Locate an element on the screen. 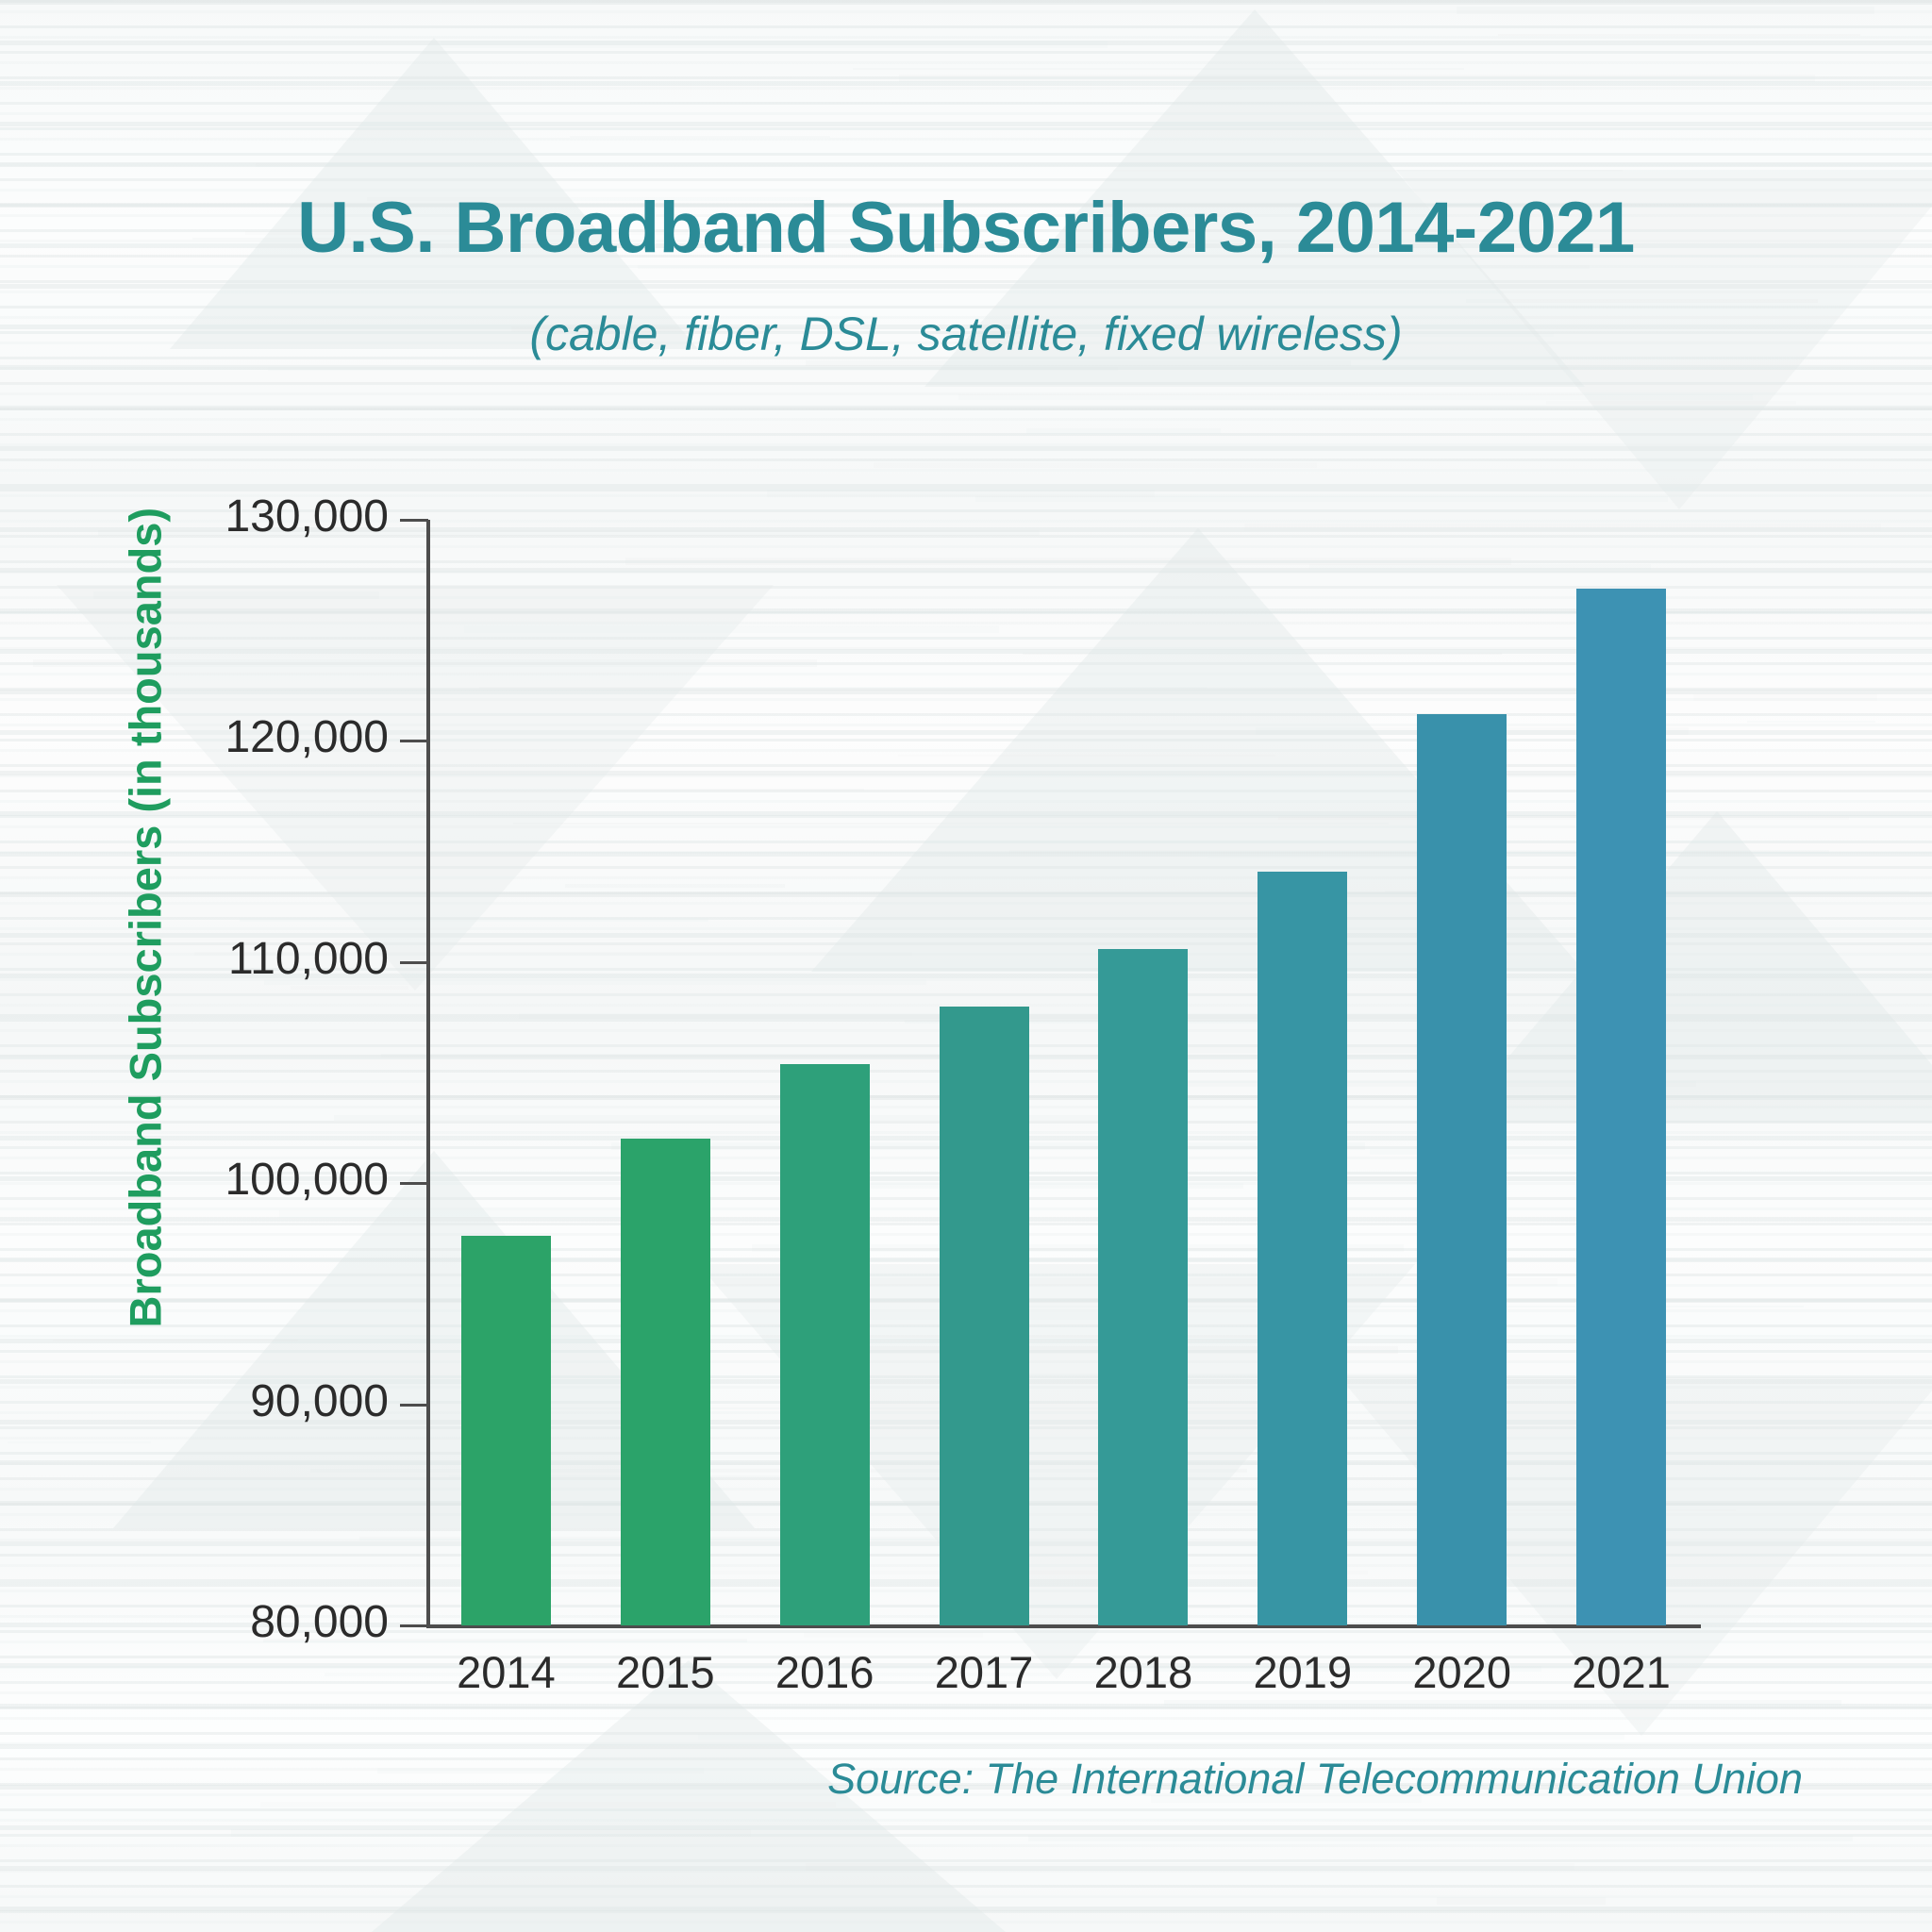  y-axis-tick-label: 110,000 is located at coordinates (309, 959).